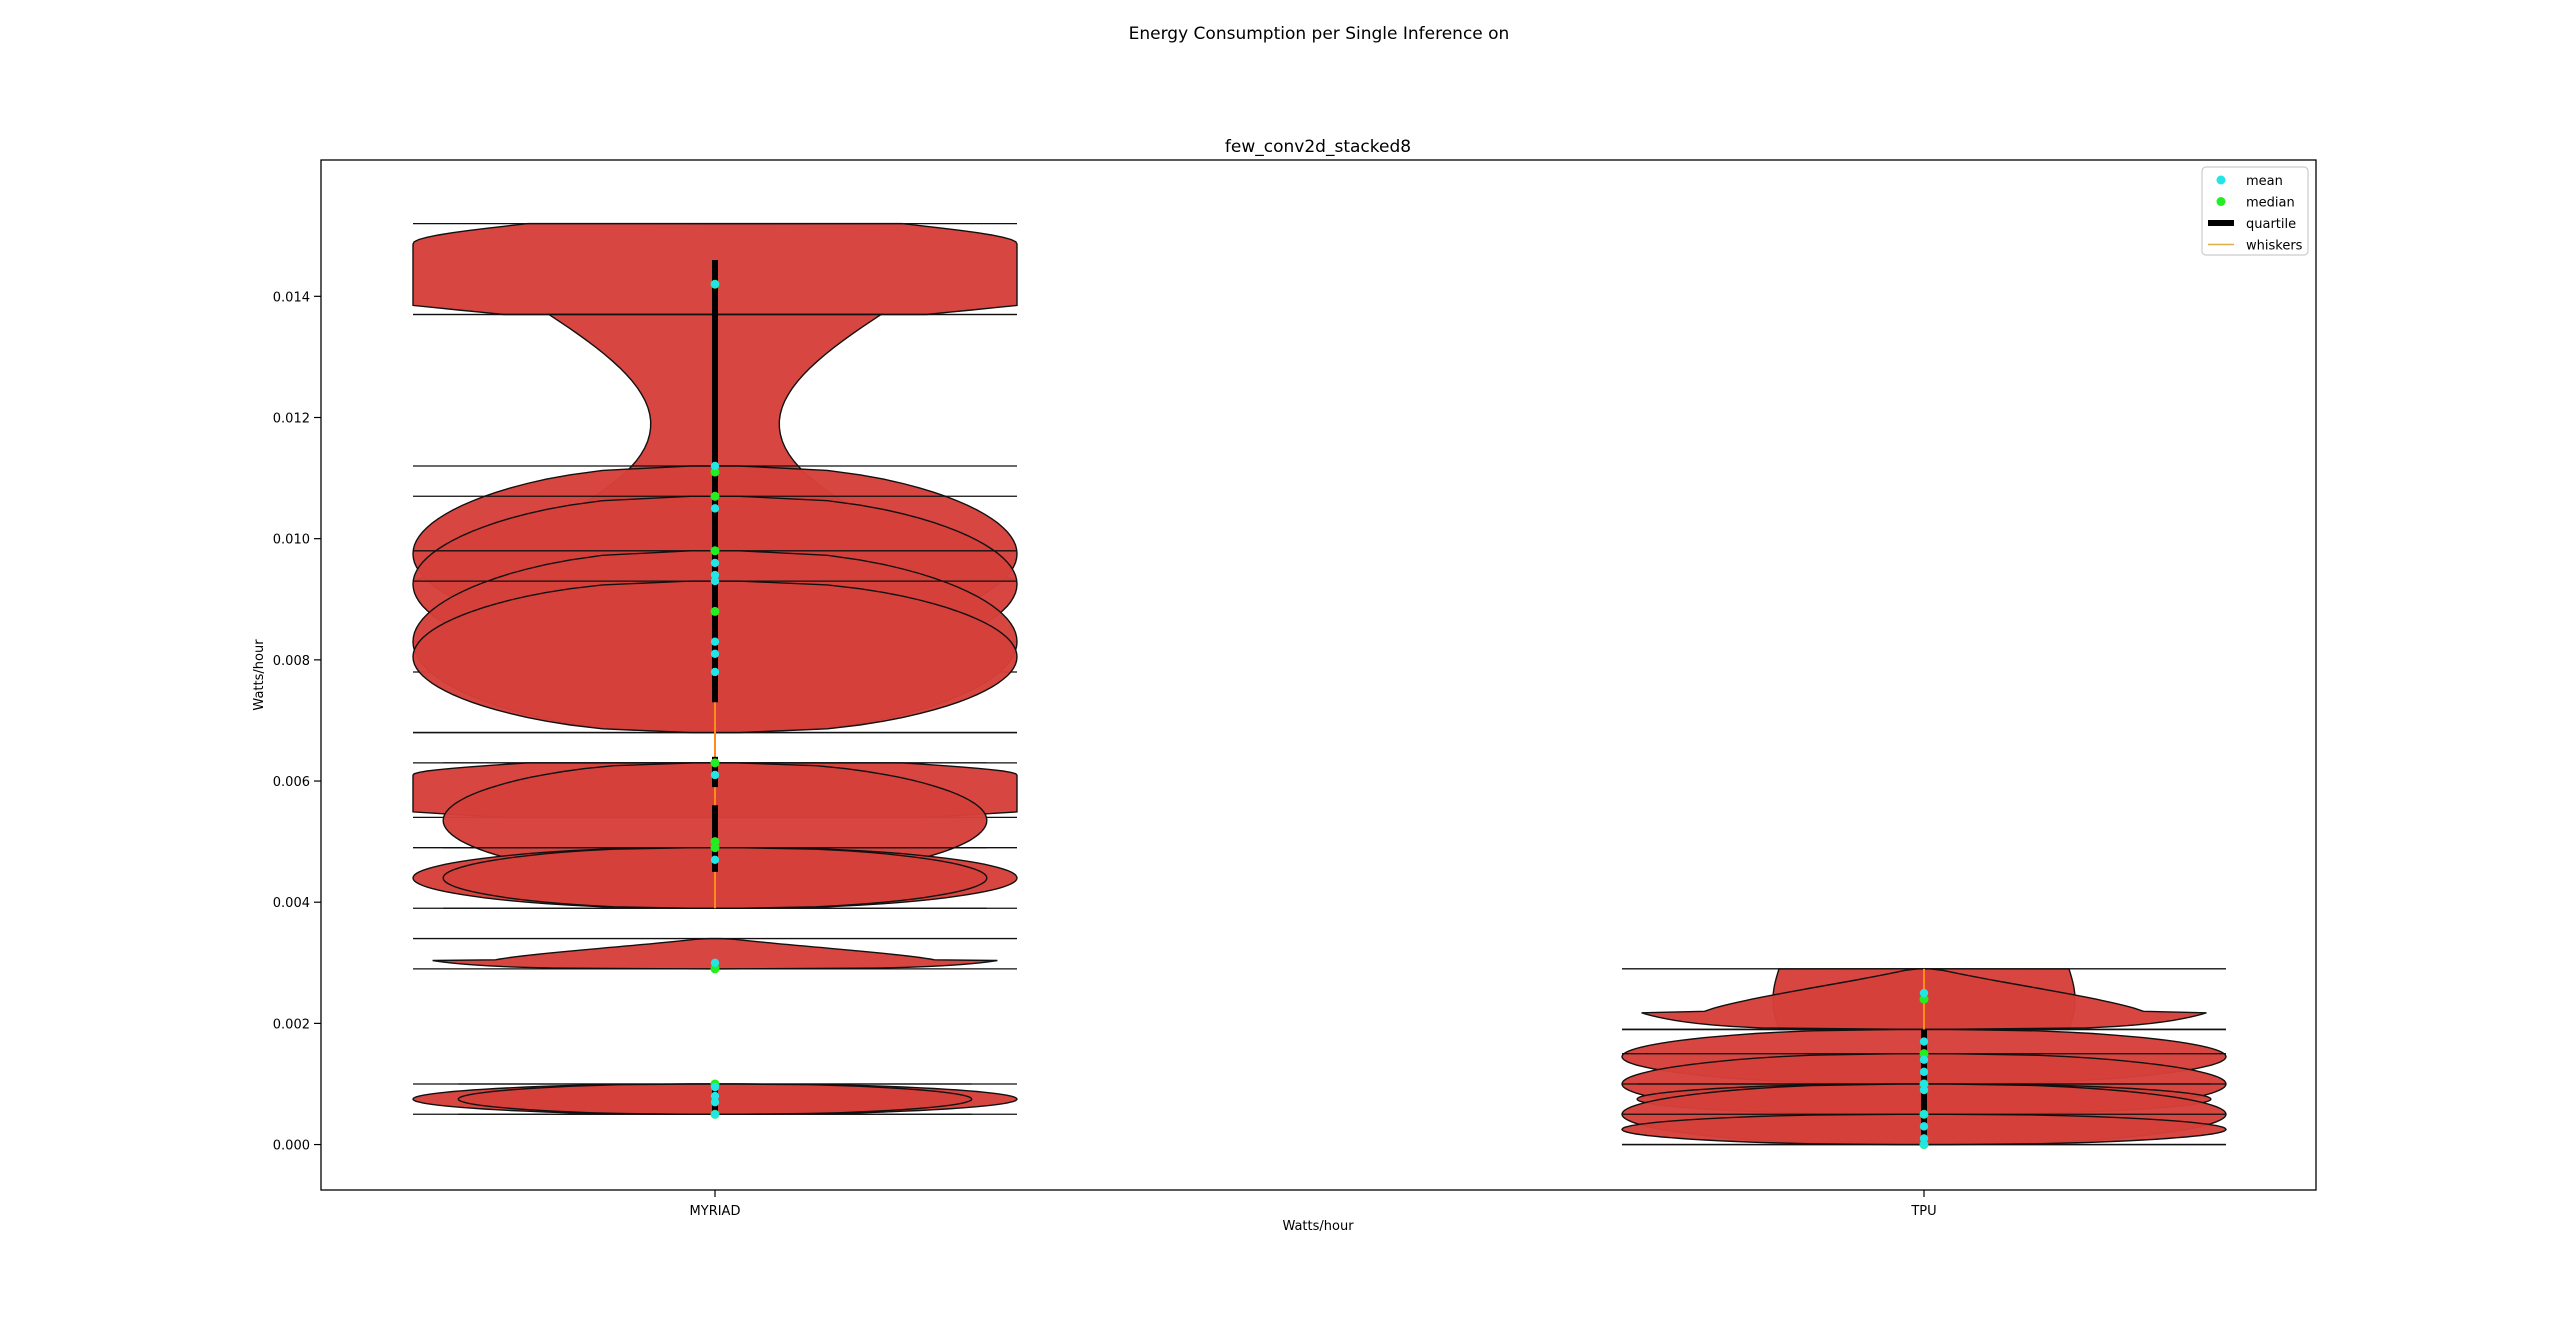  What do you see at coordinates (1318, 1226) in the screenshot?
I see `x-axis-label: Watts/hour` at bounding box center [1318, 1226].